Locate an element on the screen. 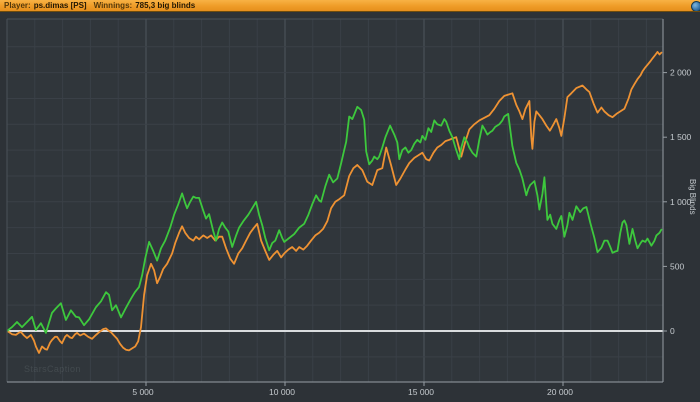 The height and width of the screenshot is (402, 700). winnings-label: Winnings: is located at coordinates (113, 5).